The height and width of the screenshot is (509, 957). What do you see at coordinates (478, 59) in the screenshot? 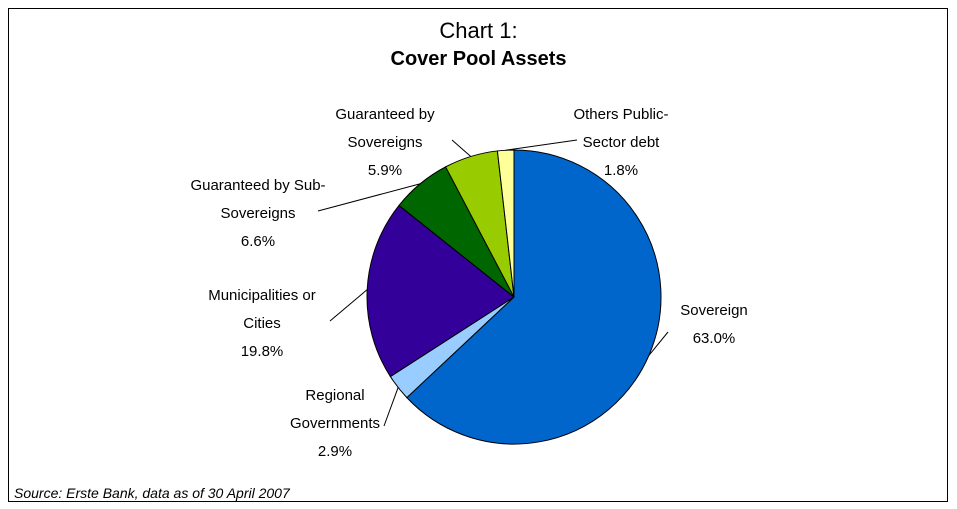
I see `chart-subtitle: Cover Pool Assets` at bounding box center [478, 59].